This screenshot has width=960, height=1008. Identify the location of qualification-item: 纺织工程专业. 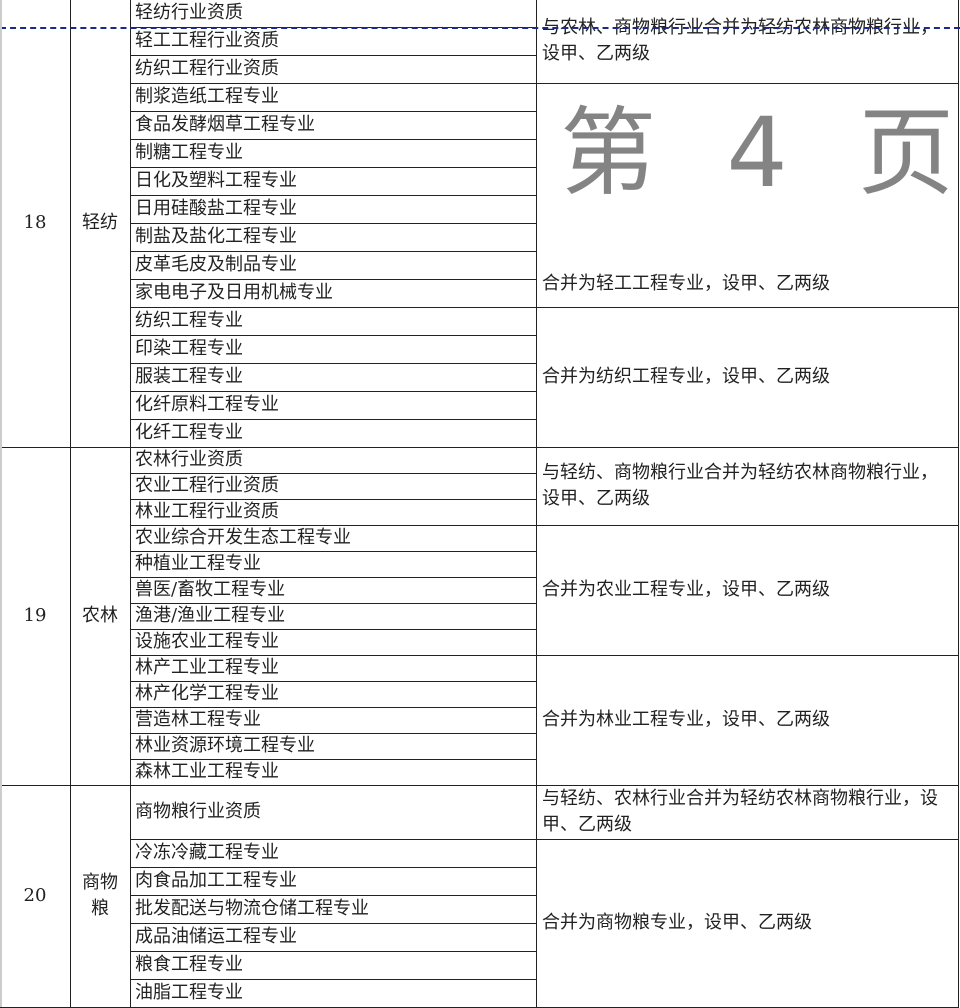
(333, 321).